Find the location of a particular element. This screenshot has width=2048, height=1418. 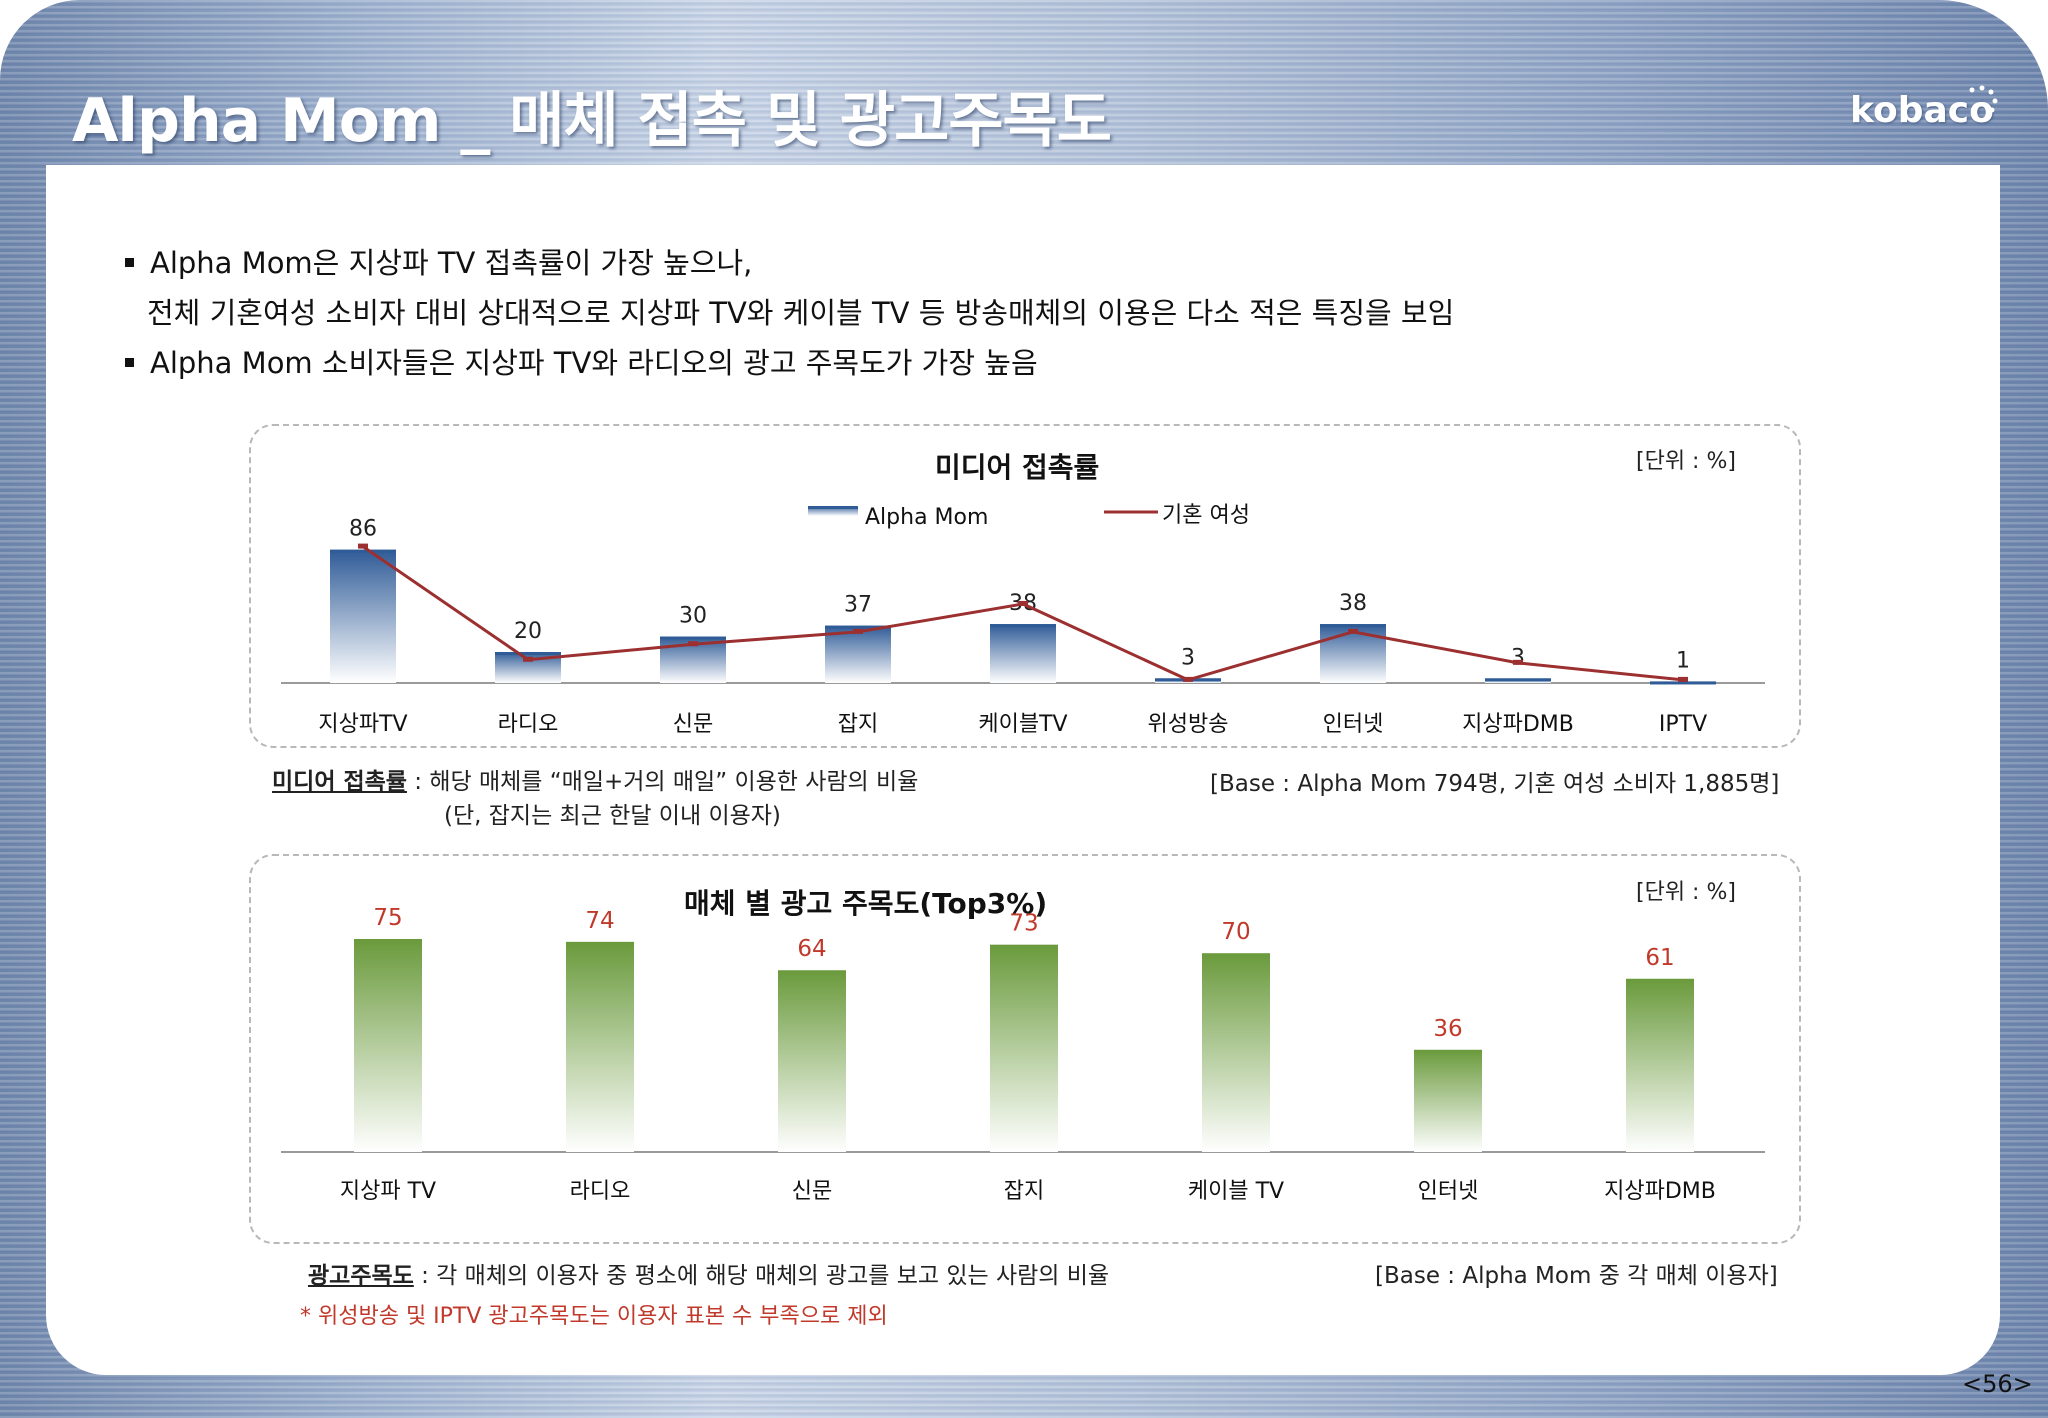

data-label: 36 is located at coordinates (1447, 1029).